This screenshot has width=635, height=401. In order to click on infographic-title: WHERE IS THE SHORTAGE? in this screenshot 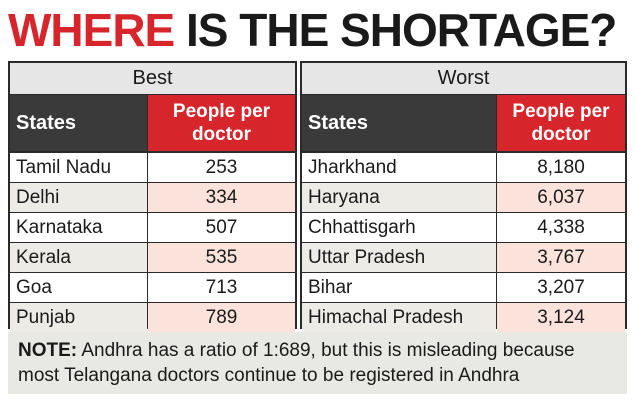, I will do `click(318, 30)`.